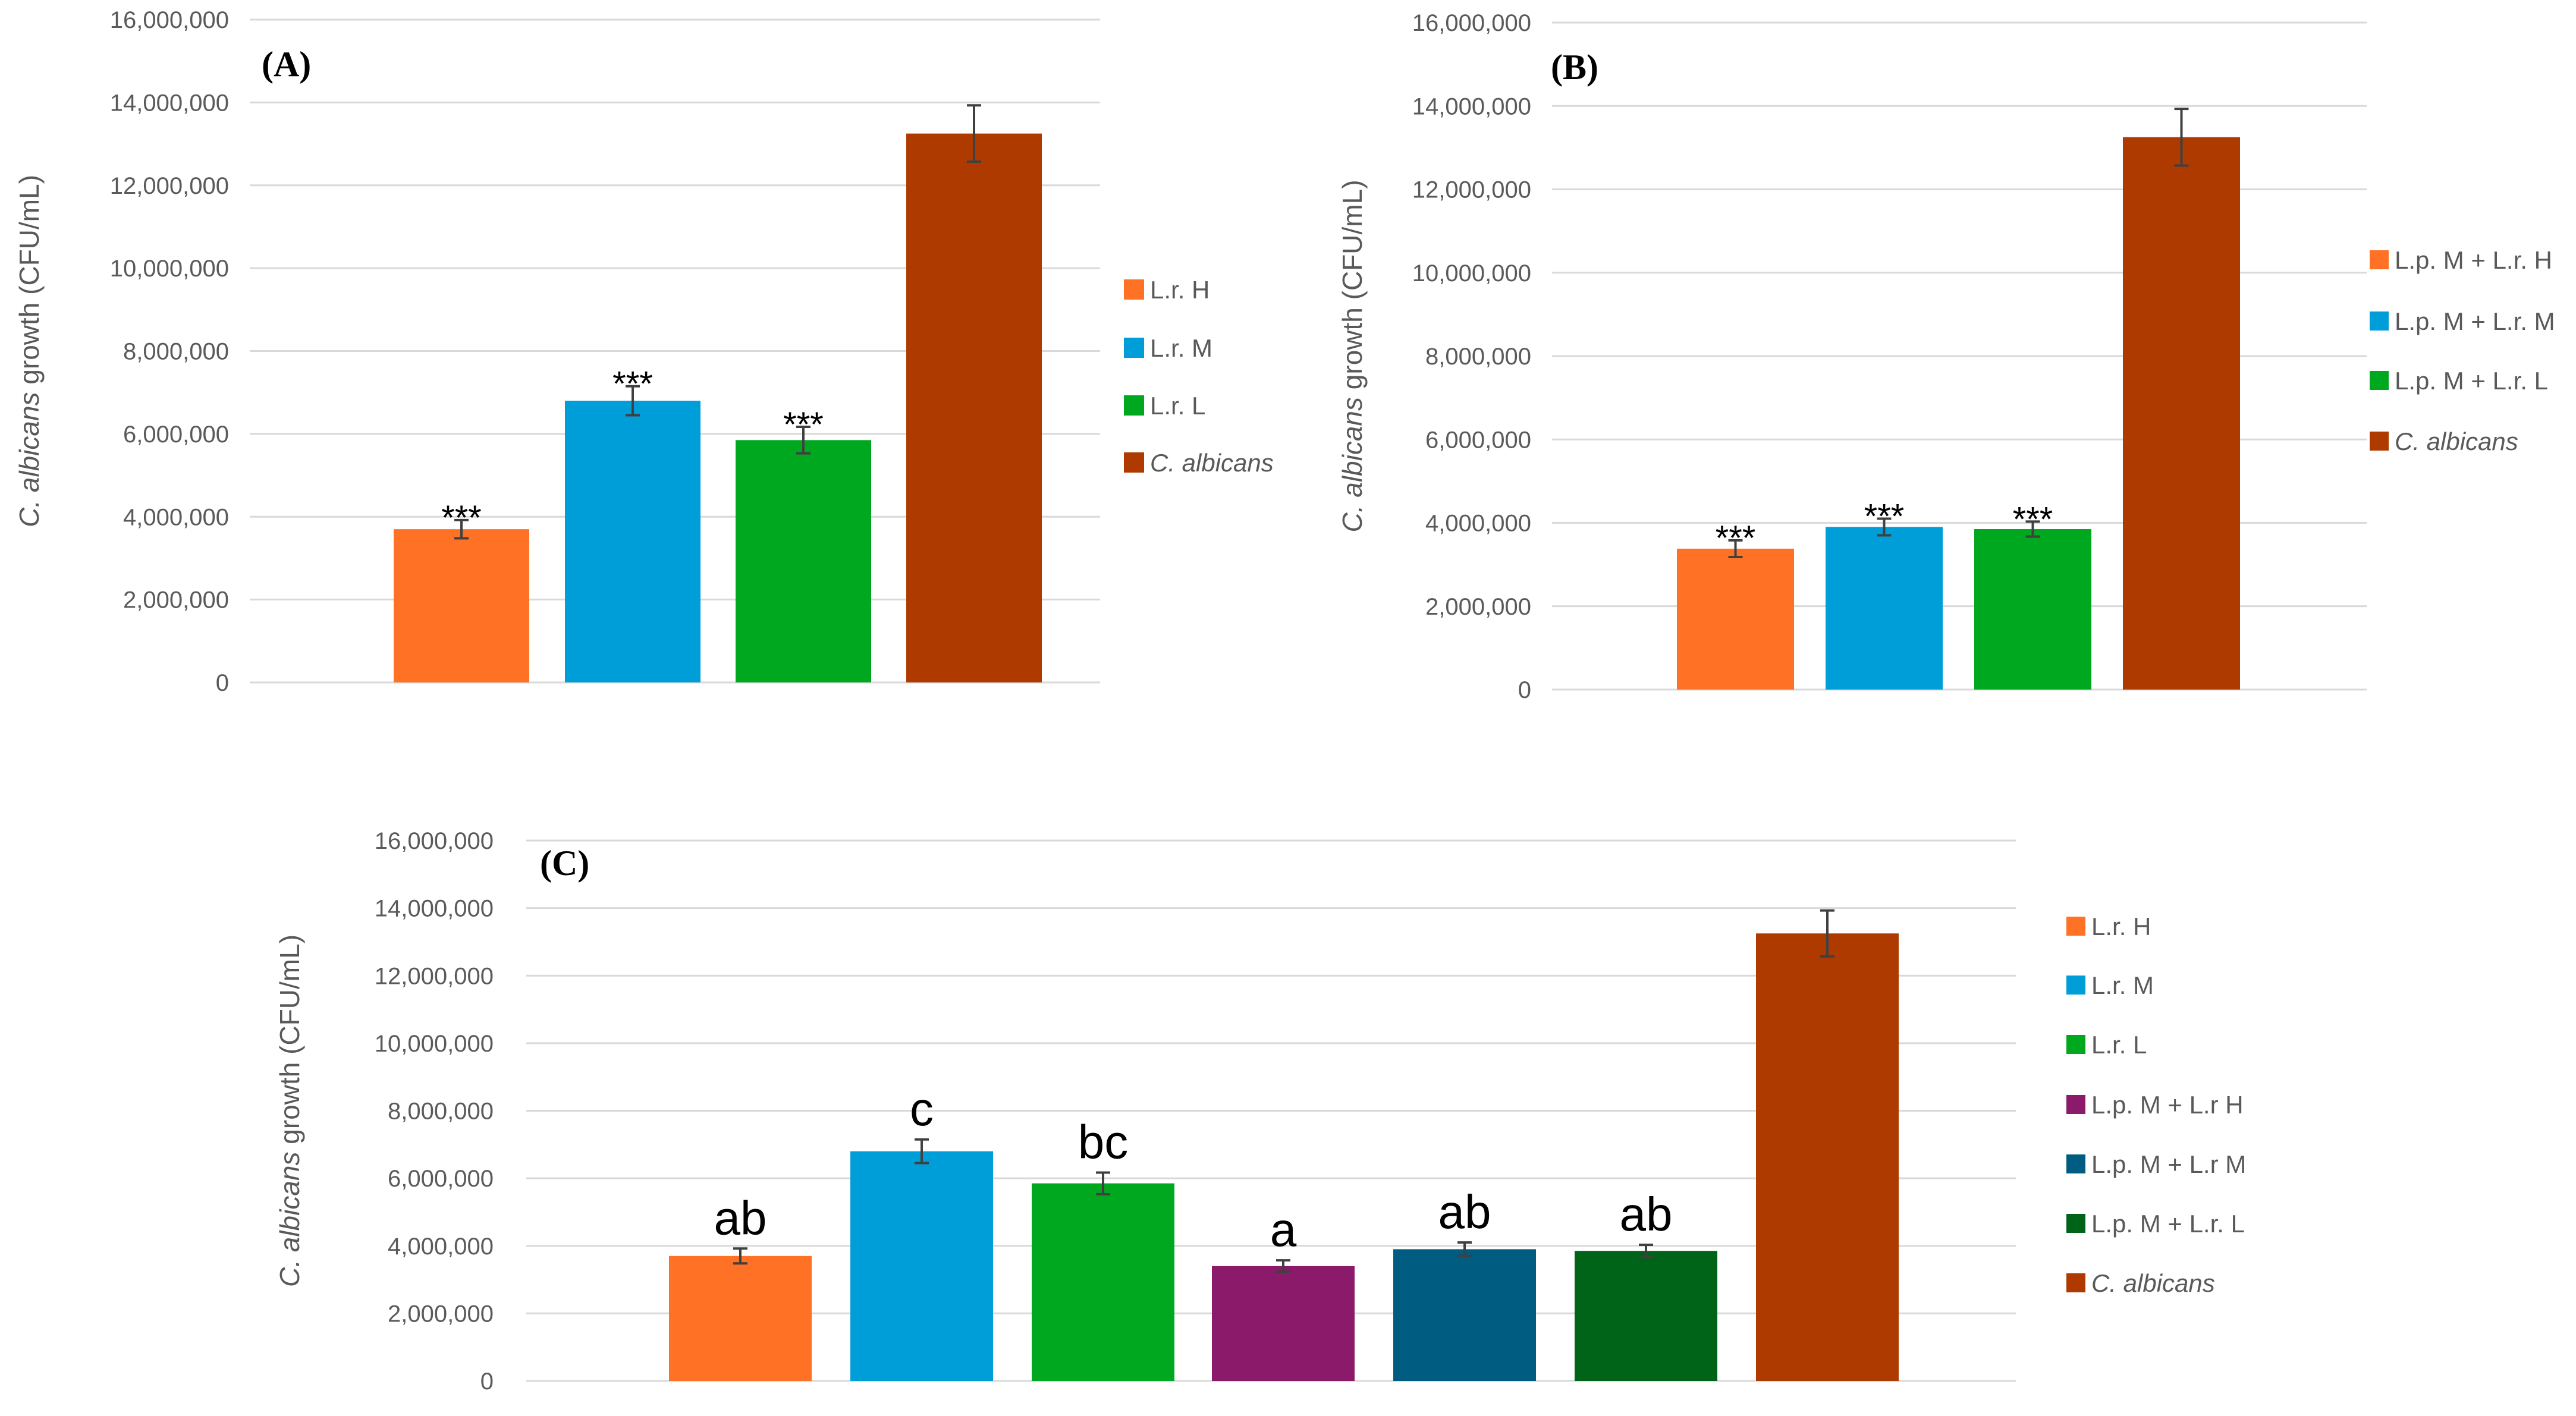 The height and width of the screenshot is (1416, 2576). What do you see at coordinates (2168, 1164) in the screenshot?
I see `legend-label: L.p. M + L.r M` at bounding box center [2168, 1164].